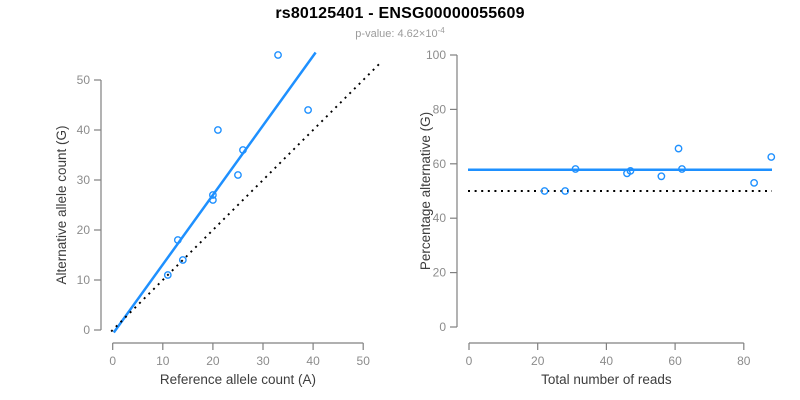 The image size is (800, 400). Describe the element at coordinates (606, 379) in the screenshot. I see `x-axis-title: Total number of reads` at that location.